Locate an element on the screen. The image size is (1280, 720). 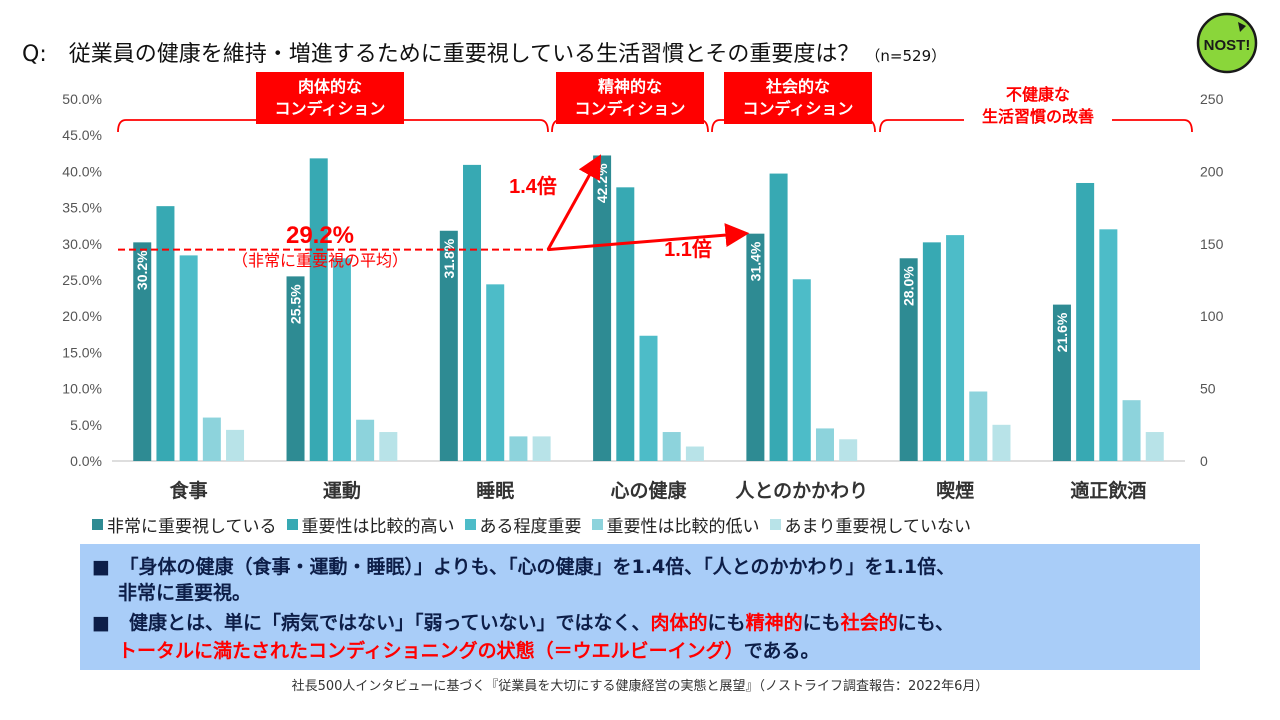
ratio-mental-label: 1.4倍 is located at coordinates (533, 186).